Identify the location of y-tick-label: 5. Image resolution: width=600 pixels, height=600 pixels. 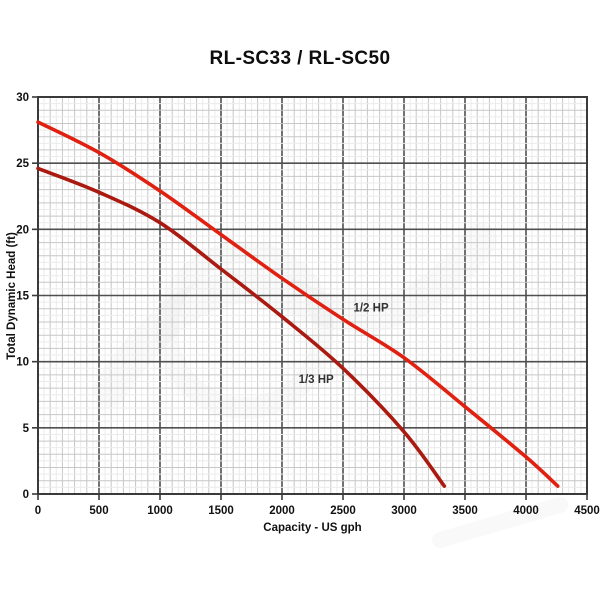
(26, 429).